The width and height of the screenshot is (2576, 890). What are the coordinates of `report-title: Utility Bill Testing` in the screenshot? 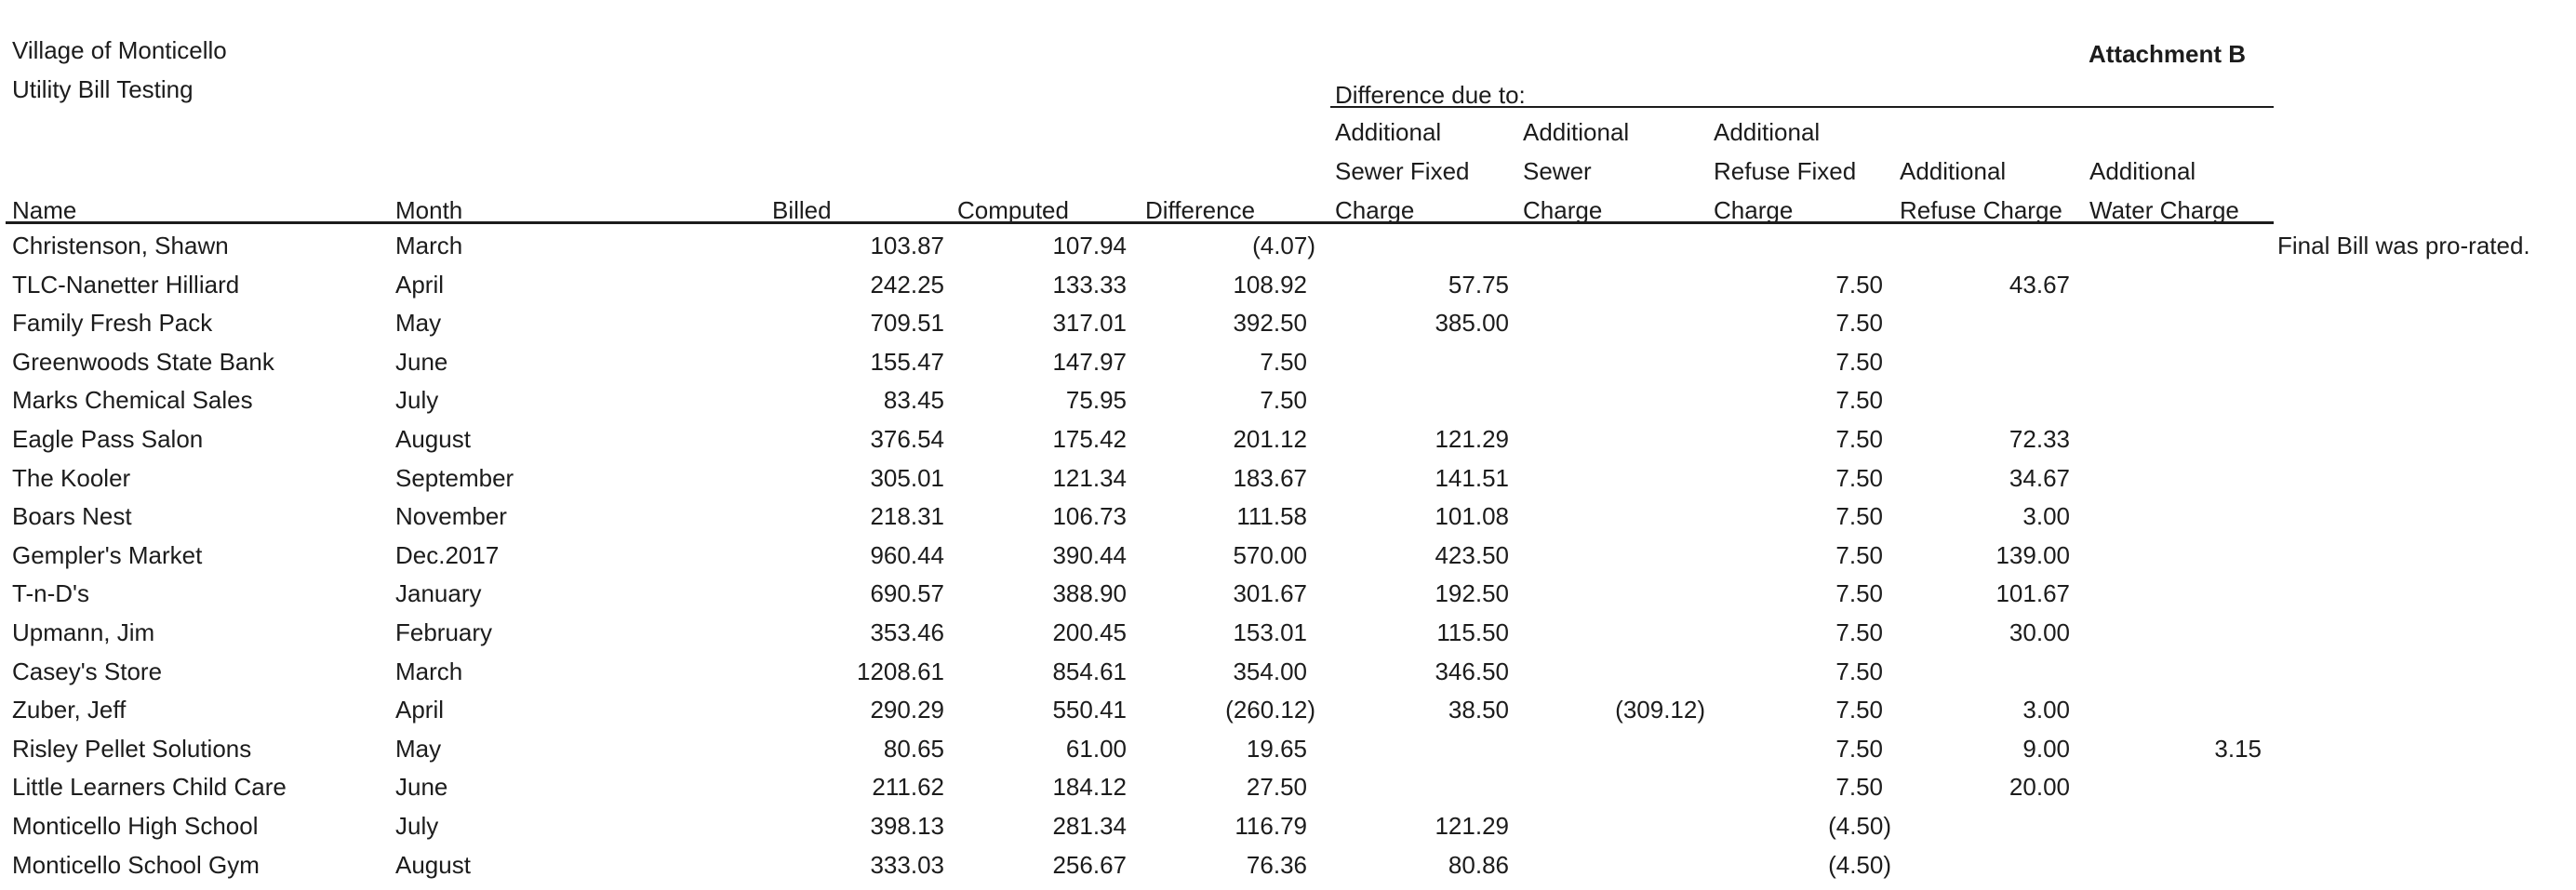 It's located at (103, 89).